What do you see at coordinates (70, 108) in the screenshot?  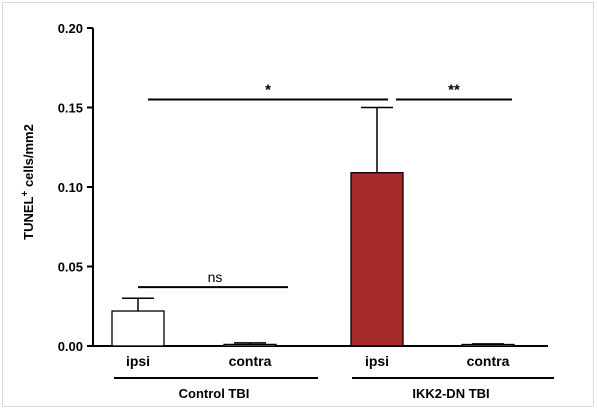 I see `y-tick-label: 0.15` at bounding box center [70, 108].